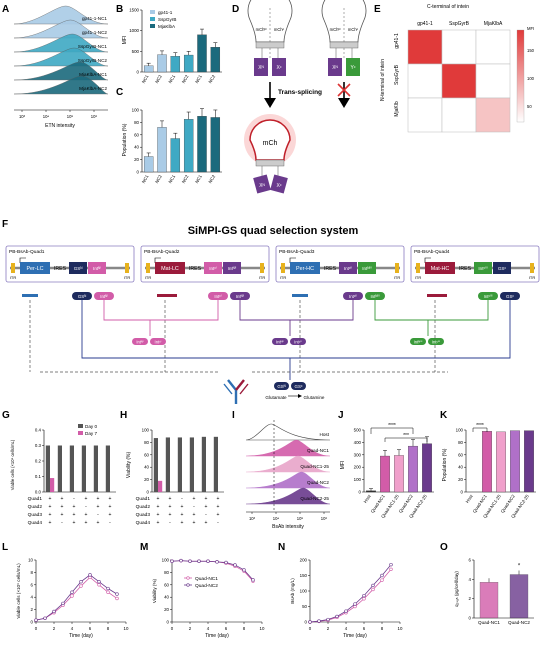  I want to click on chain-bar, so click(167, 295).